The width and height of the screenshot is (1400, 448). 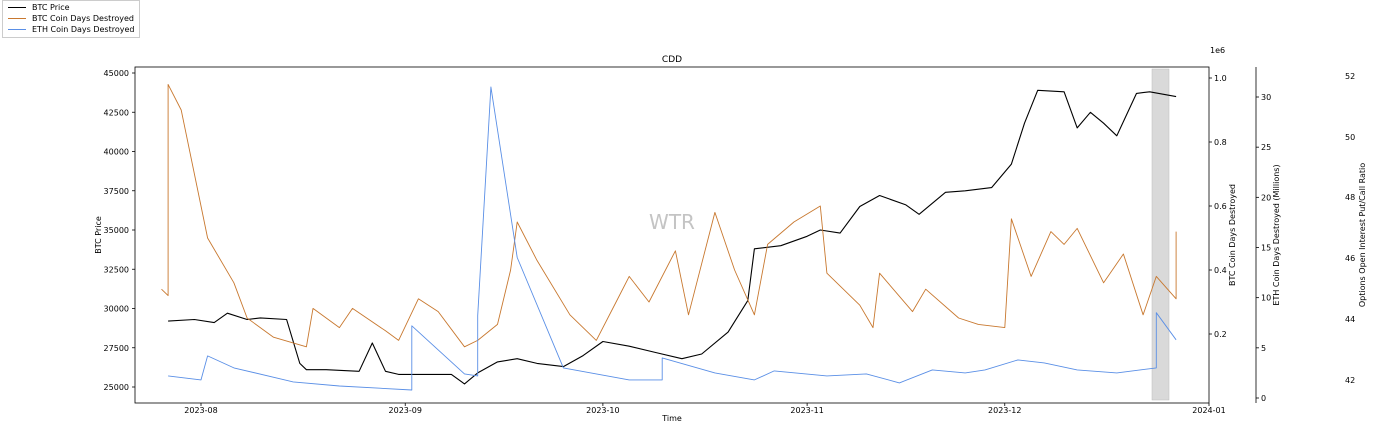 I want to click on y-tick-label: 42, so click(x=1350, y=380).